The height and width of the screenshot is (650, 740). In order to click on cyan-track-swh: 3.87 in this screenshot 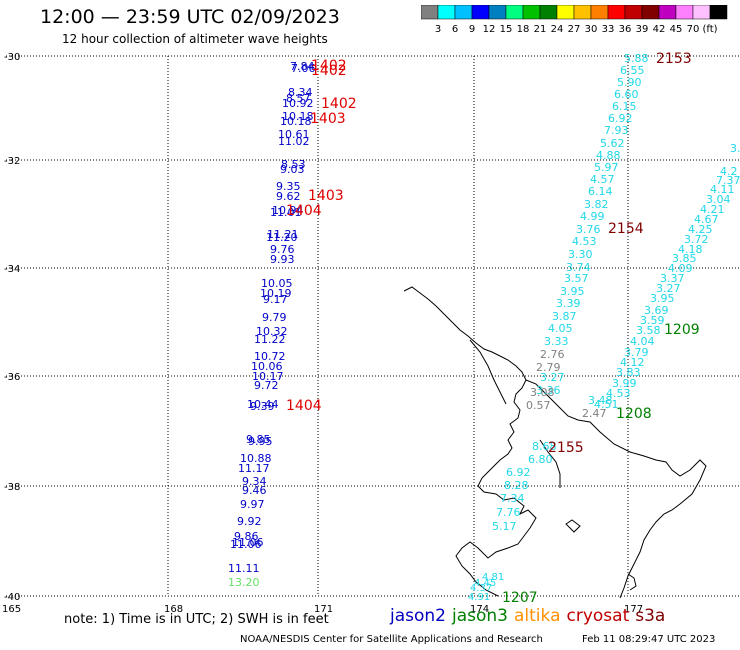, I will do `click(564, 316)`.